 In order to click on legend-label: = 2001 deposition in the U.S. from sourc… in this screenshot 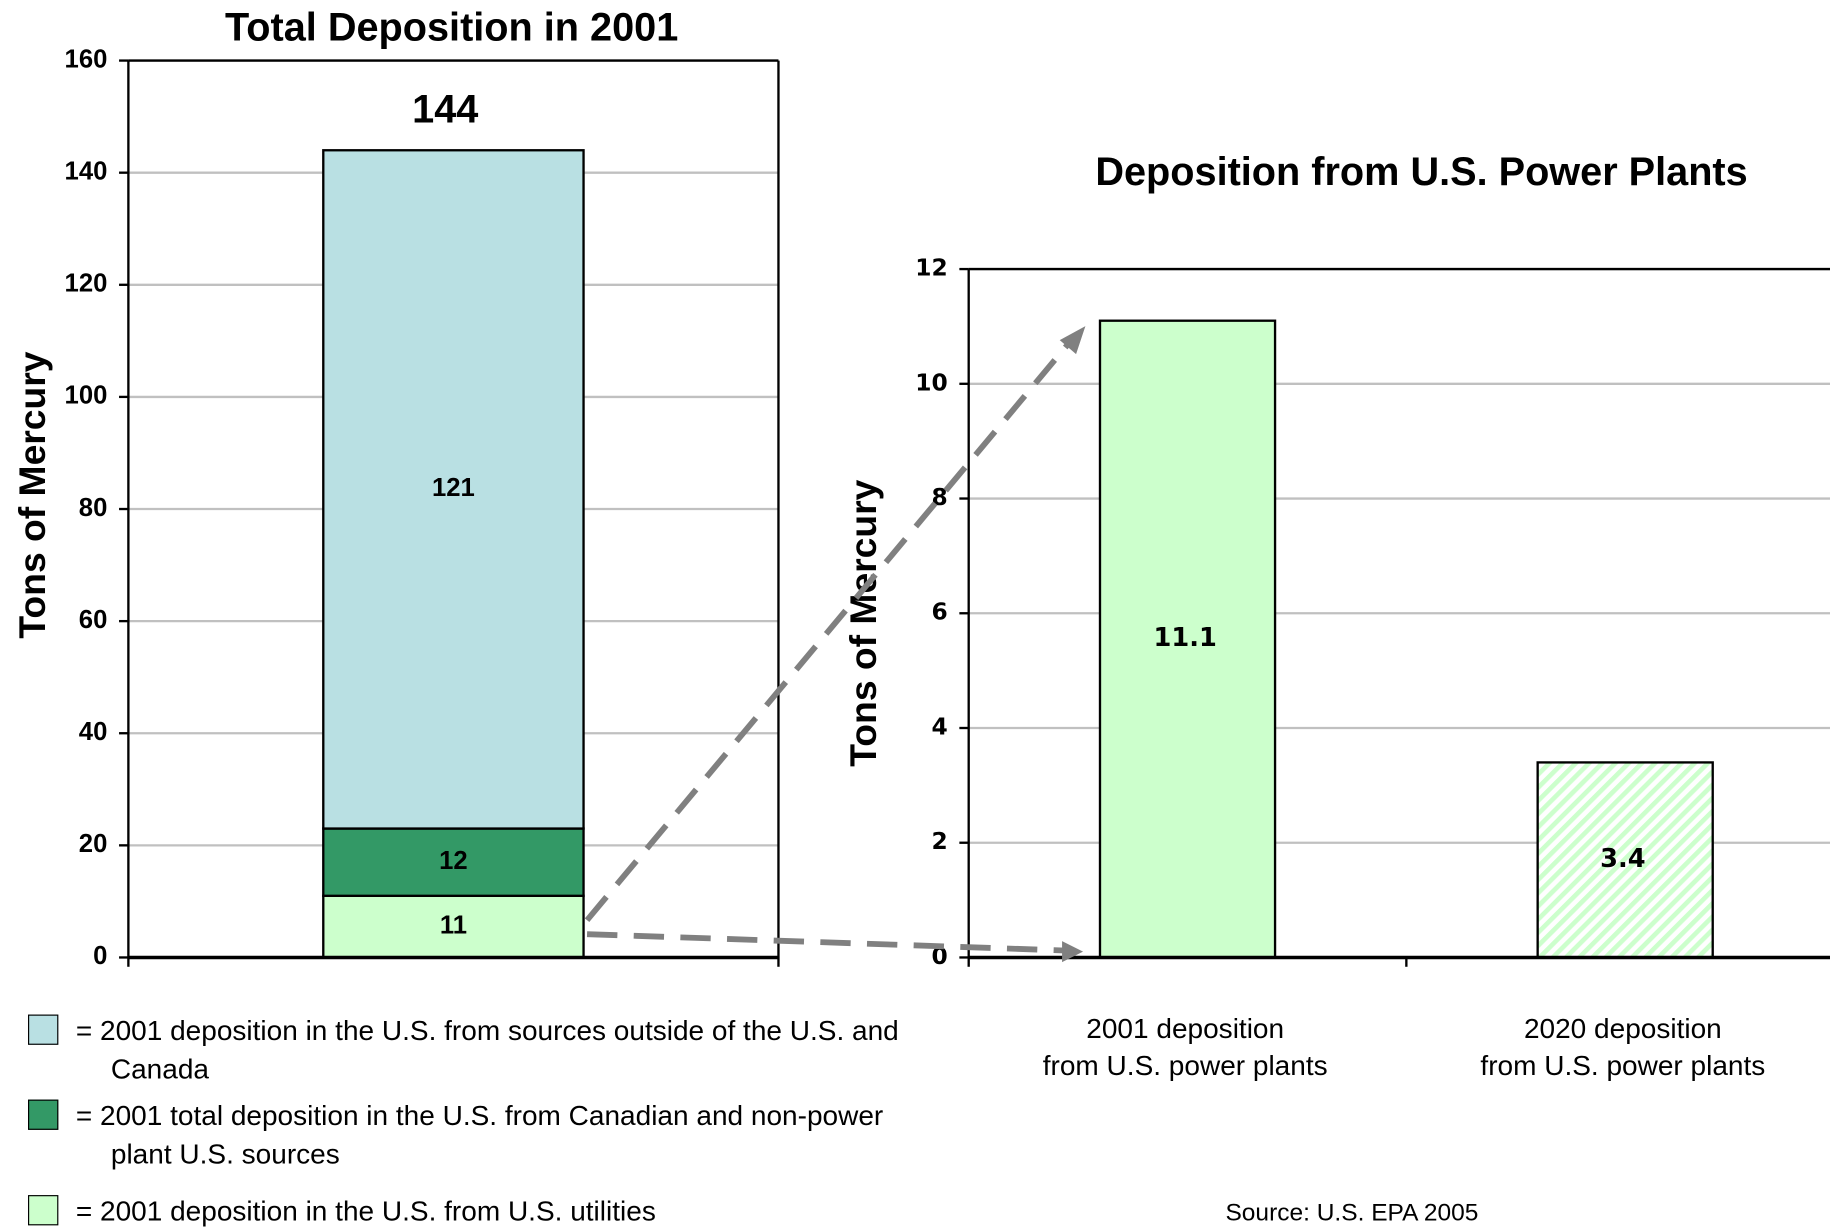, I will do `click(487, 1050)`.